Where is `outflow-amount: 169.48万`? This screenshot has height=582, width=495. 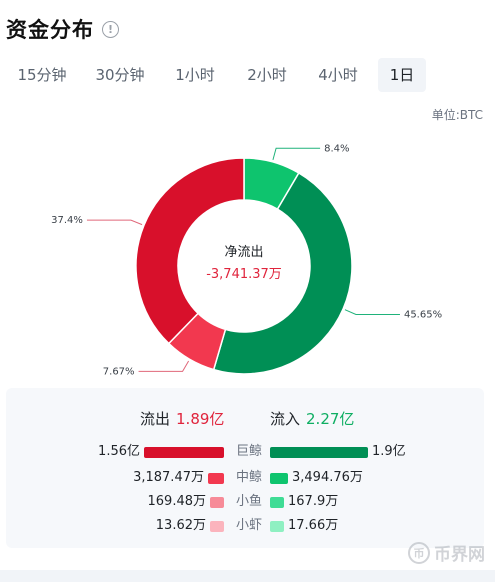 outflow-amount: 169.48万 is located at coordinates (177, 501).